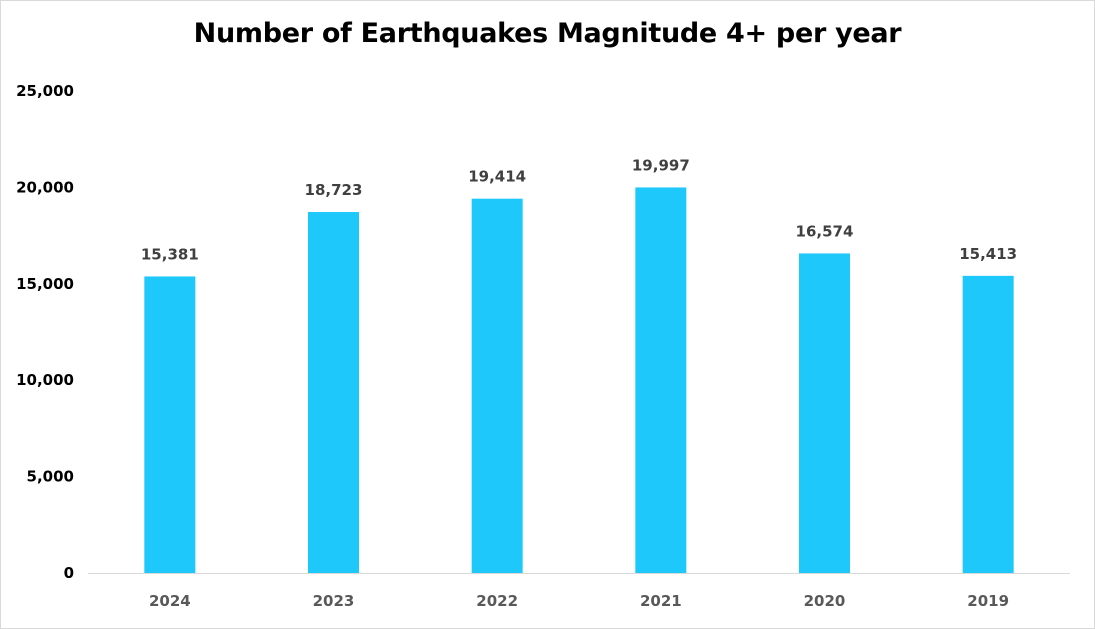 The width and height of the screenshot is (1095, 629). What do you see at coordinates (45, 284) in the screenshot?
I see `y-tick-label: 15,000` at bounding box center [45, 284].